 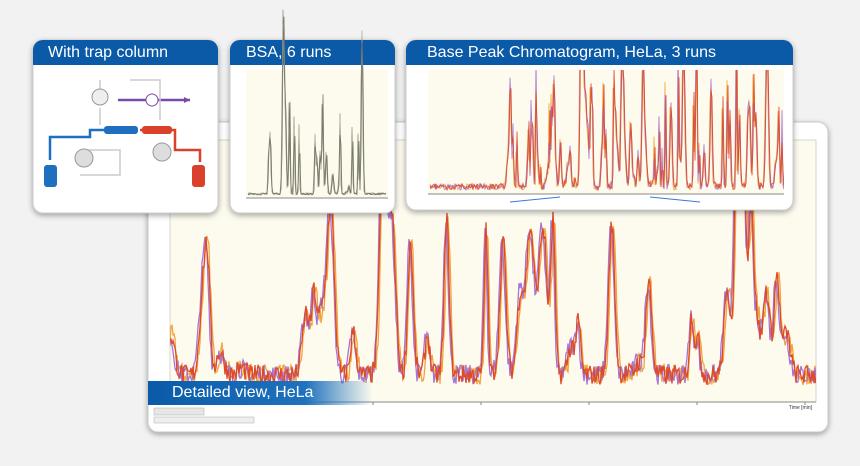 I want to click on panel-bsa: BSA, 6 runs, so click(x=312, y=111).